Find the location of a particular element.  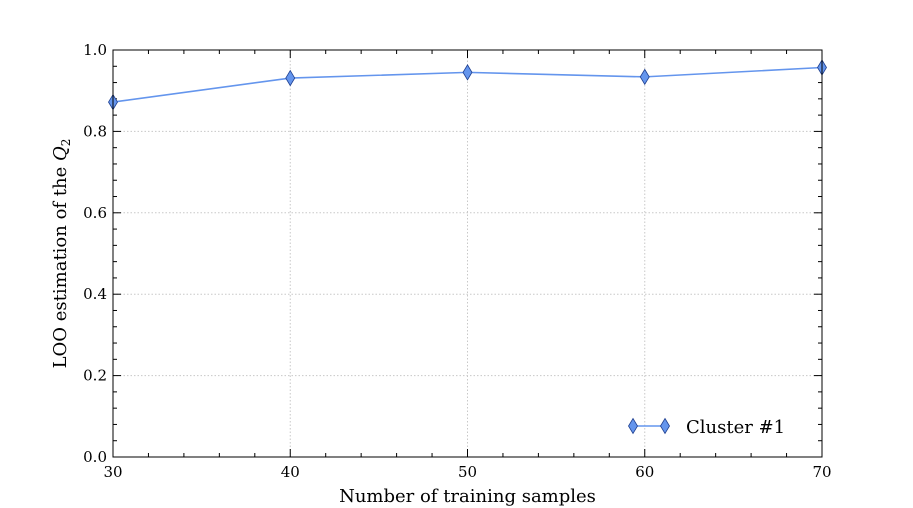

legend: Cluster #1 is located at coordinates (706, 427).